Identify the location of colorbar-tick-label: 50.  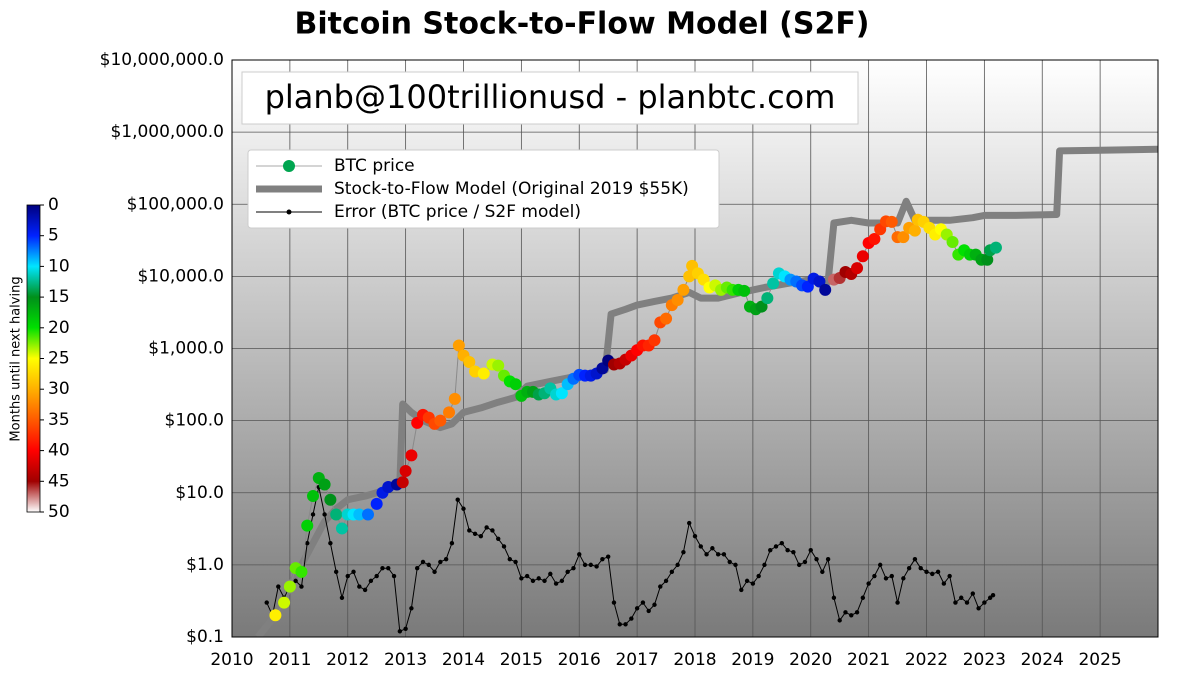
(59, 512).